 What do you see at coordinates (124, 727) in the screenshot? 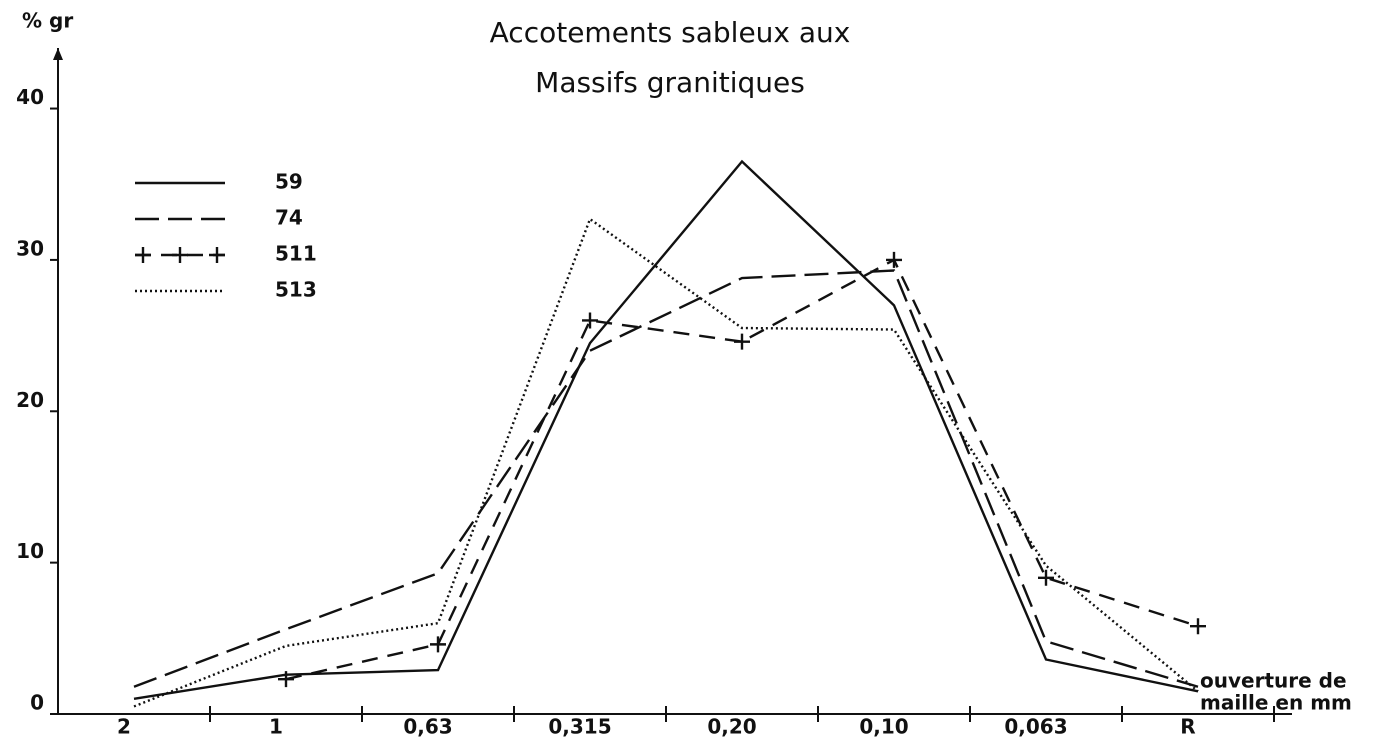
I see `x-tick-label: 2` at bounding box center [124, 727].